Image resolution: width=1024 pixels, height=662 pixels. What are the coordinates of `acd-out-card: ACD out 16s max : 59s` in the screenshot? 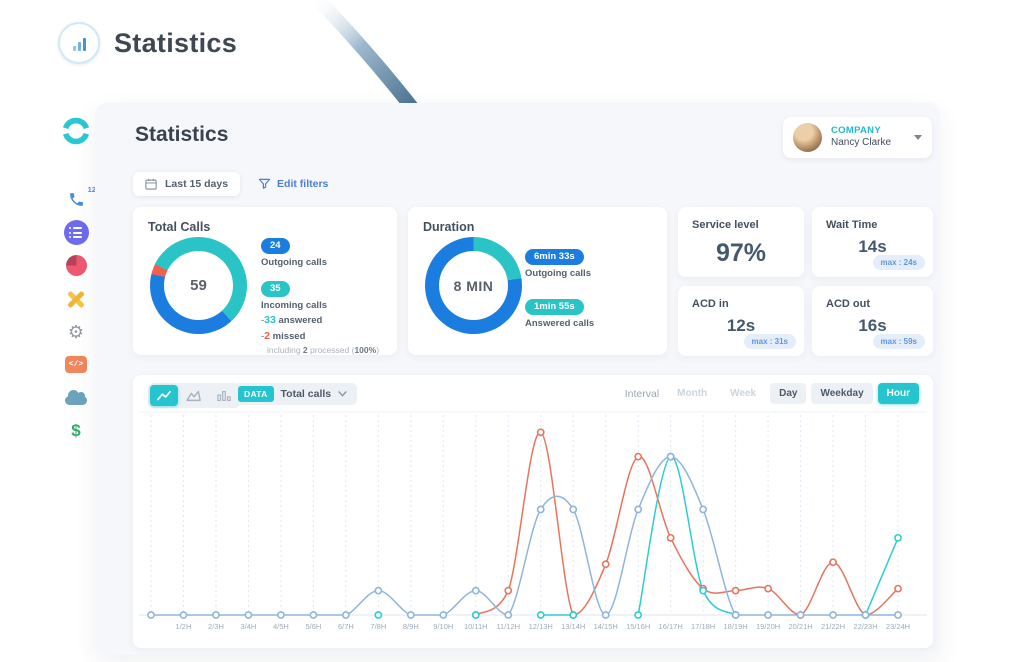 It's located at (872, 321).